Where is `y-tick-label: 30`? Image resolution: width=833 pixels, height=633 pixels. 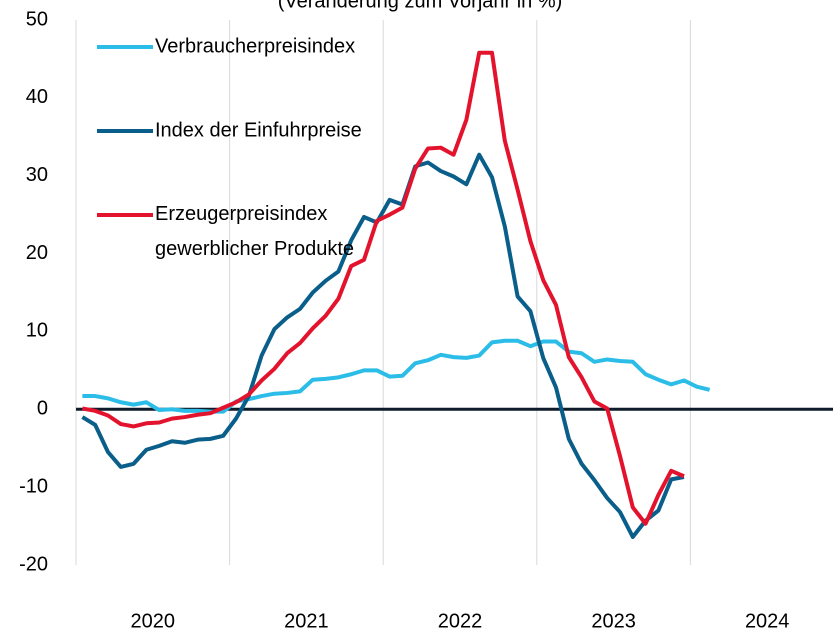 y-tick-label: 30 is located at coordinates (37, 175).